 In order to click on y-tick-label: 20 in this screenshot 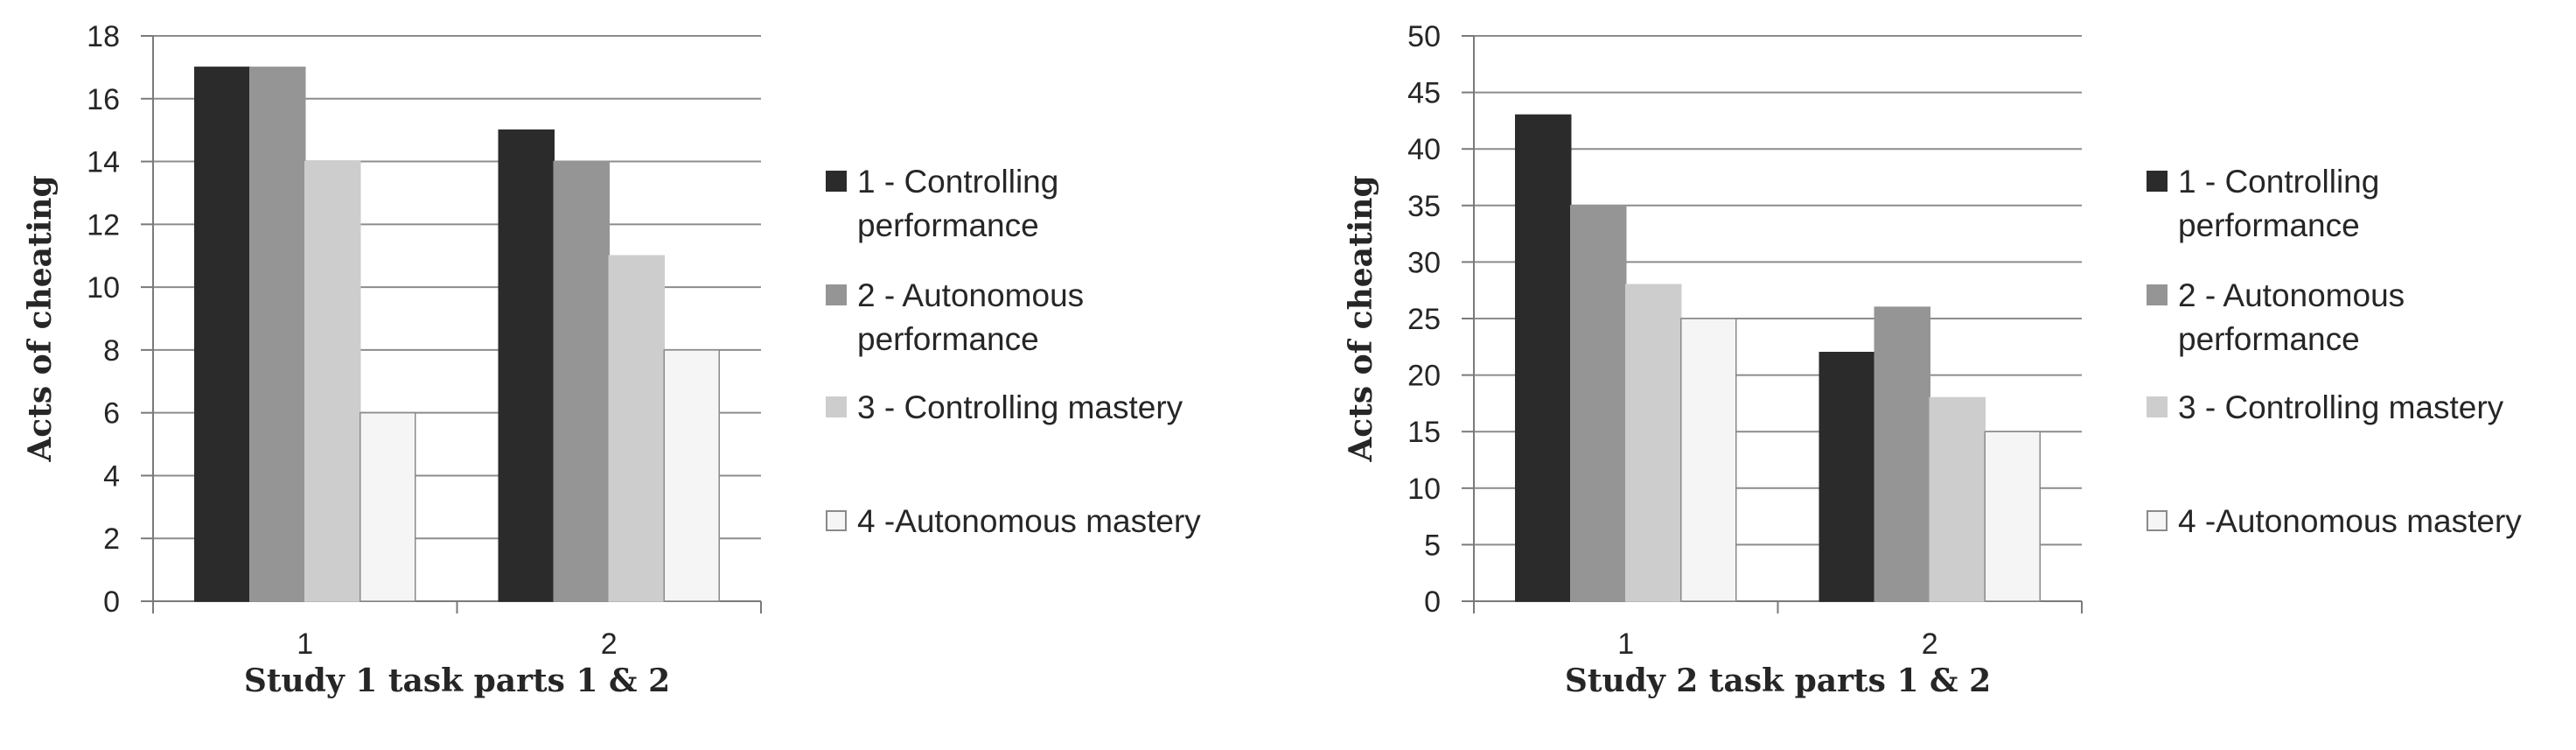, I will do `click(1424, 376)`.